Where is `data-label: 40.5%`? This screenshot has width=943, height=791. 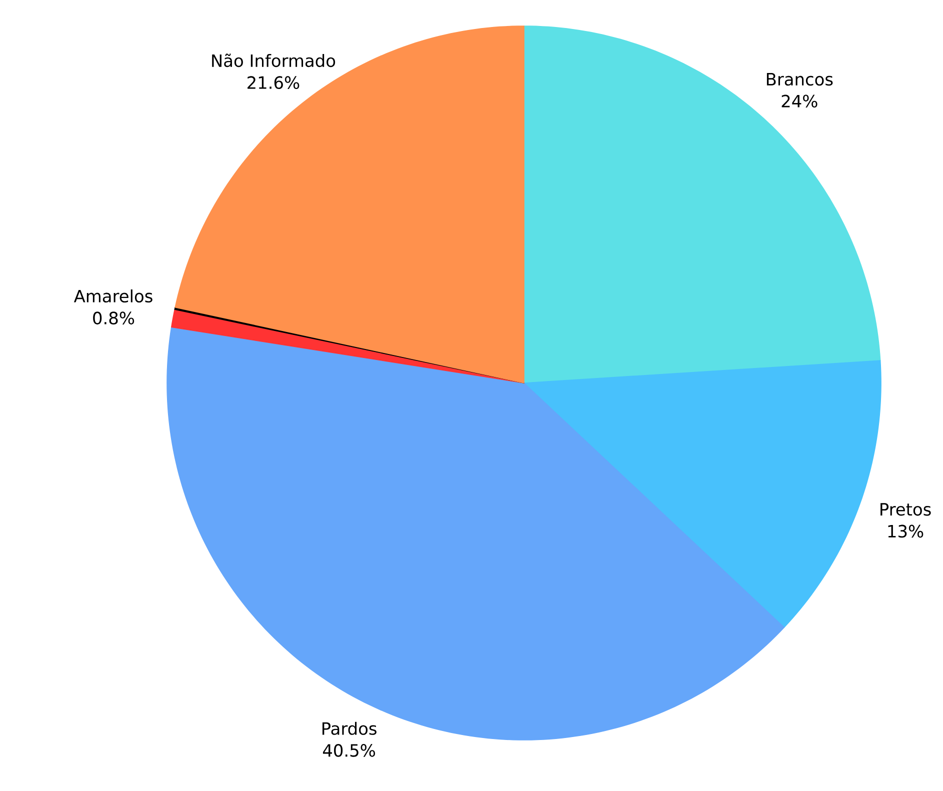
data-label: 40.5% is located at coordinates (349, 750).